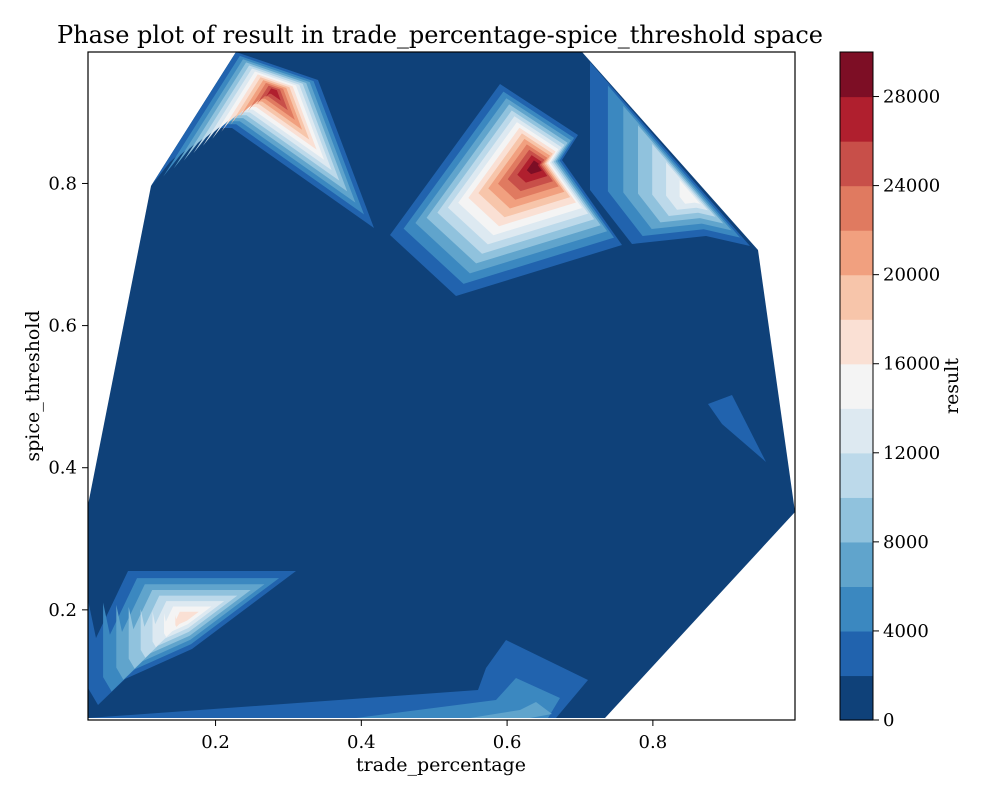 The height and width of the screenshot is (800, 1000). Describe the element at coordinates (911, 97) in the screenshot. I see `colorbar-tick-label: 28000` at that location.